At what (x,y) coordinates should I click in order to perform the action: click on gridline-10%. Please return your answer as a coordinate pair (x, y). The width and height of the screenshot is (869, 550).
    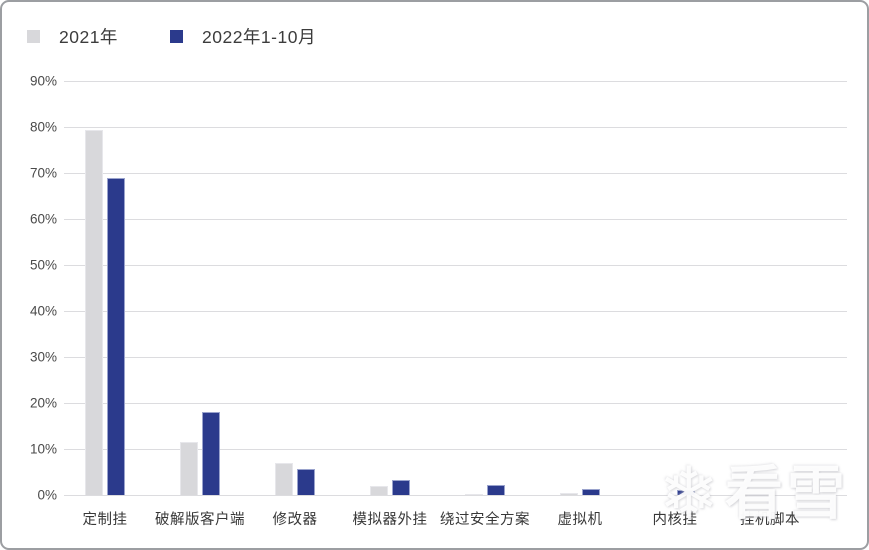
    Looking at the image, I should click on (455, 449).